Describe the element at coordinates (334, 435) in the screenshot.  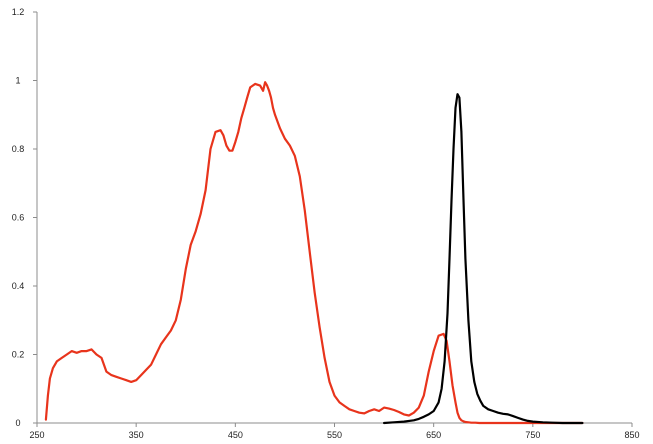
I see `x-tick-label: 550` at that location.